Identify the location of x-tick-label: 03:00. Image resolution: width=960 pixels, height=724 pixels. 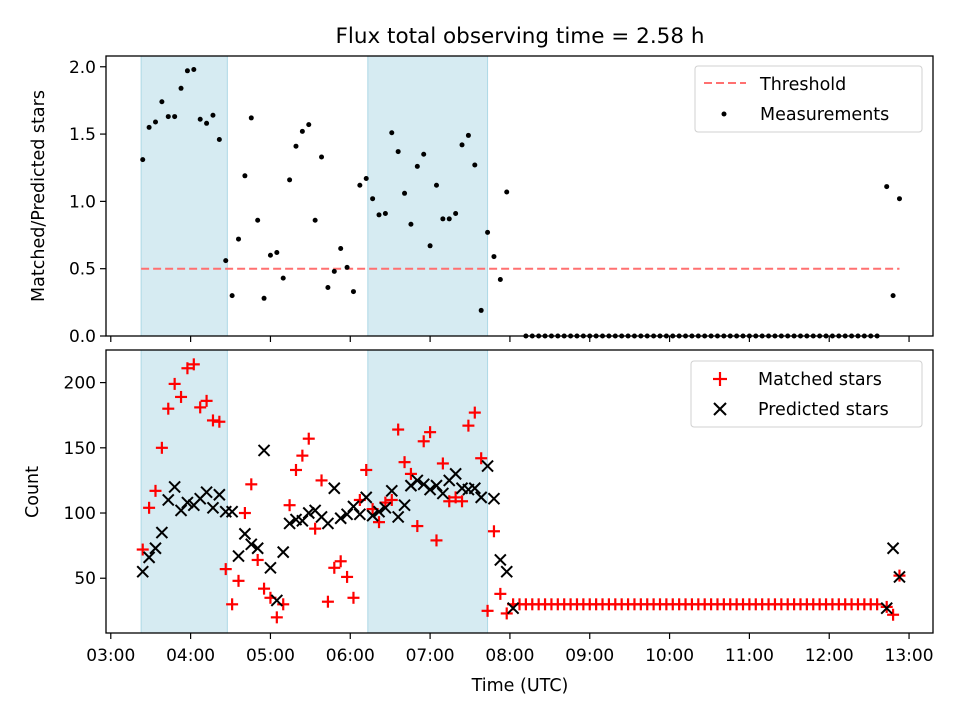
(110, 656).